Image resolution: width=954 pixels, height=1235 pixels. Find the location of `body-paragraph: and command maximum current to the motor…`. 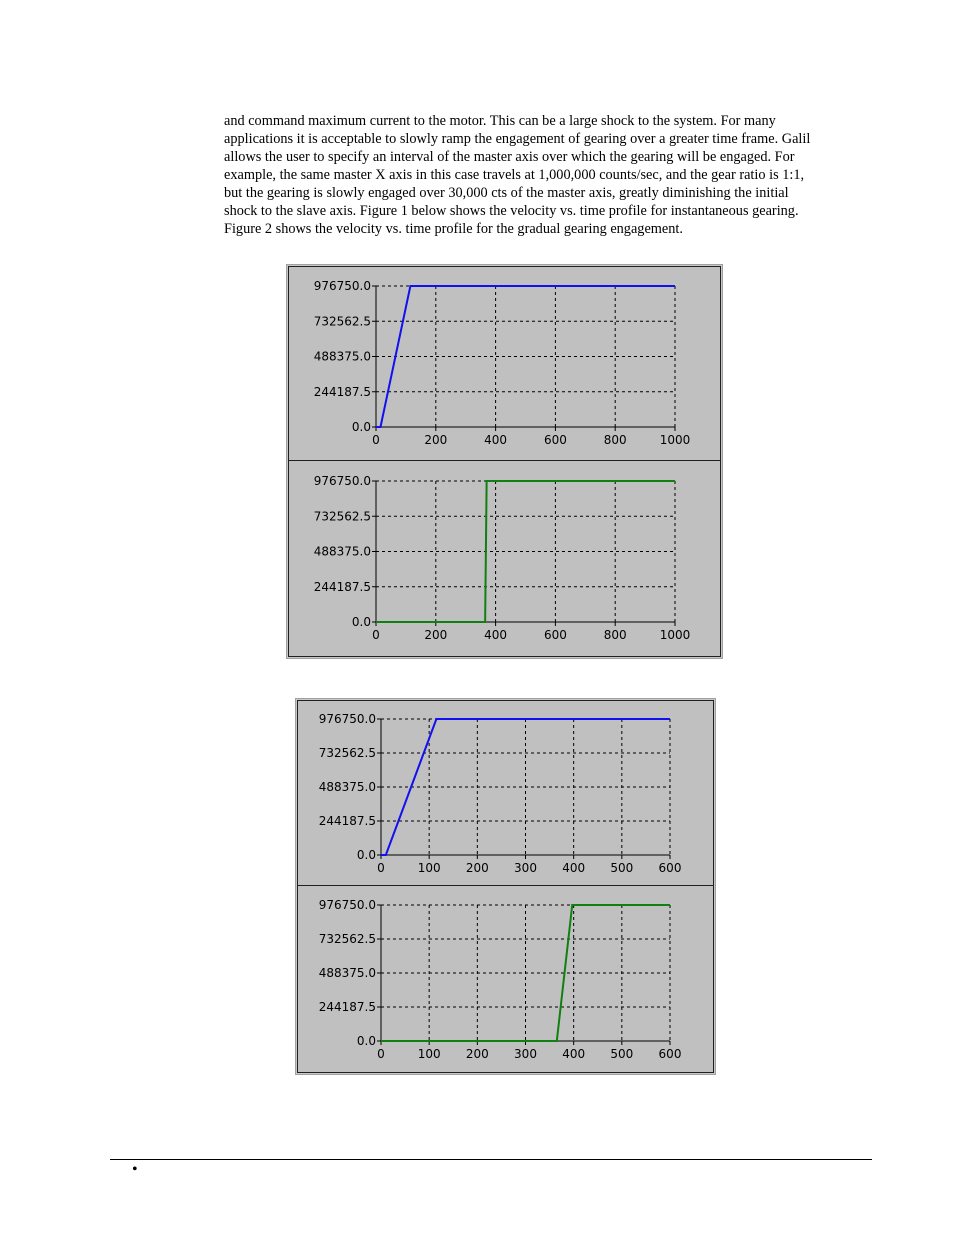

body-paragraph: and command maximum current to the motor… is located at coordinates (544, 175).